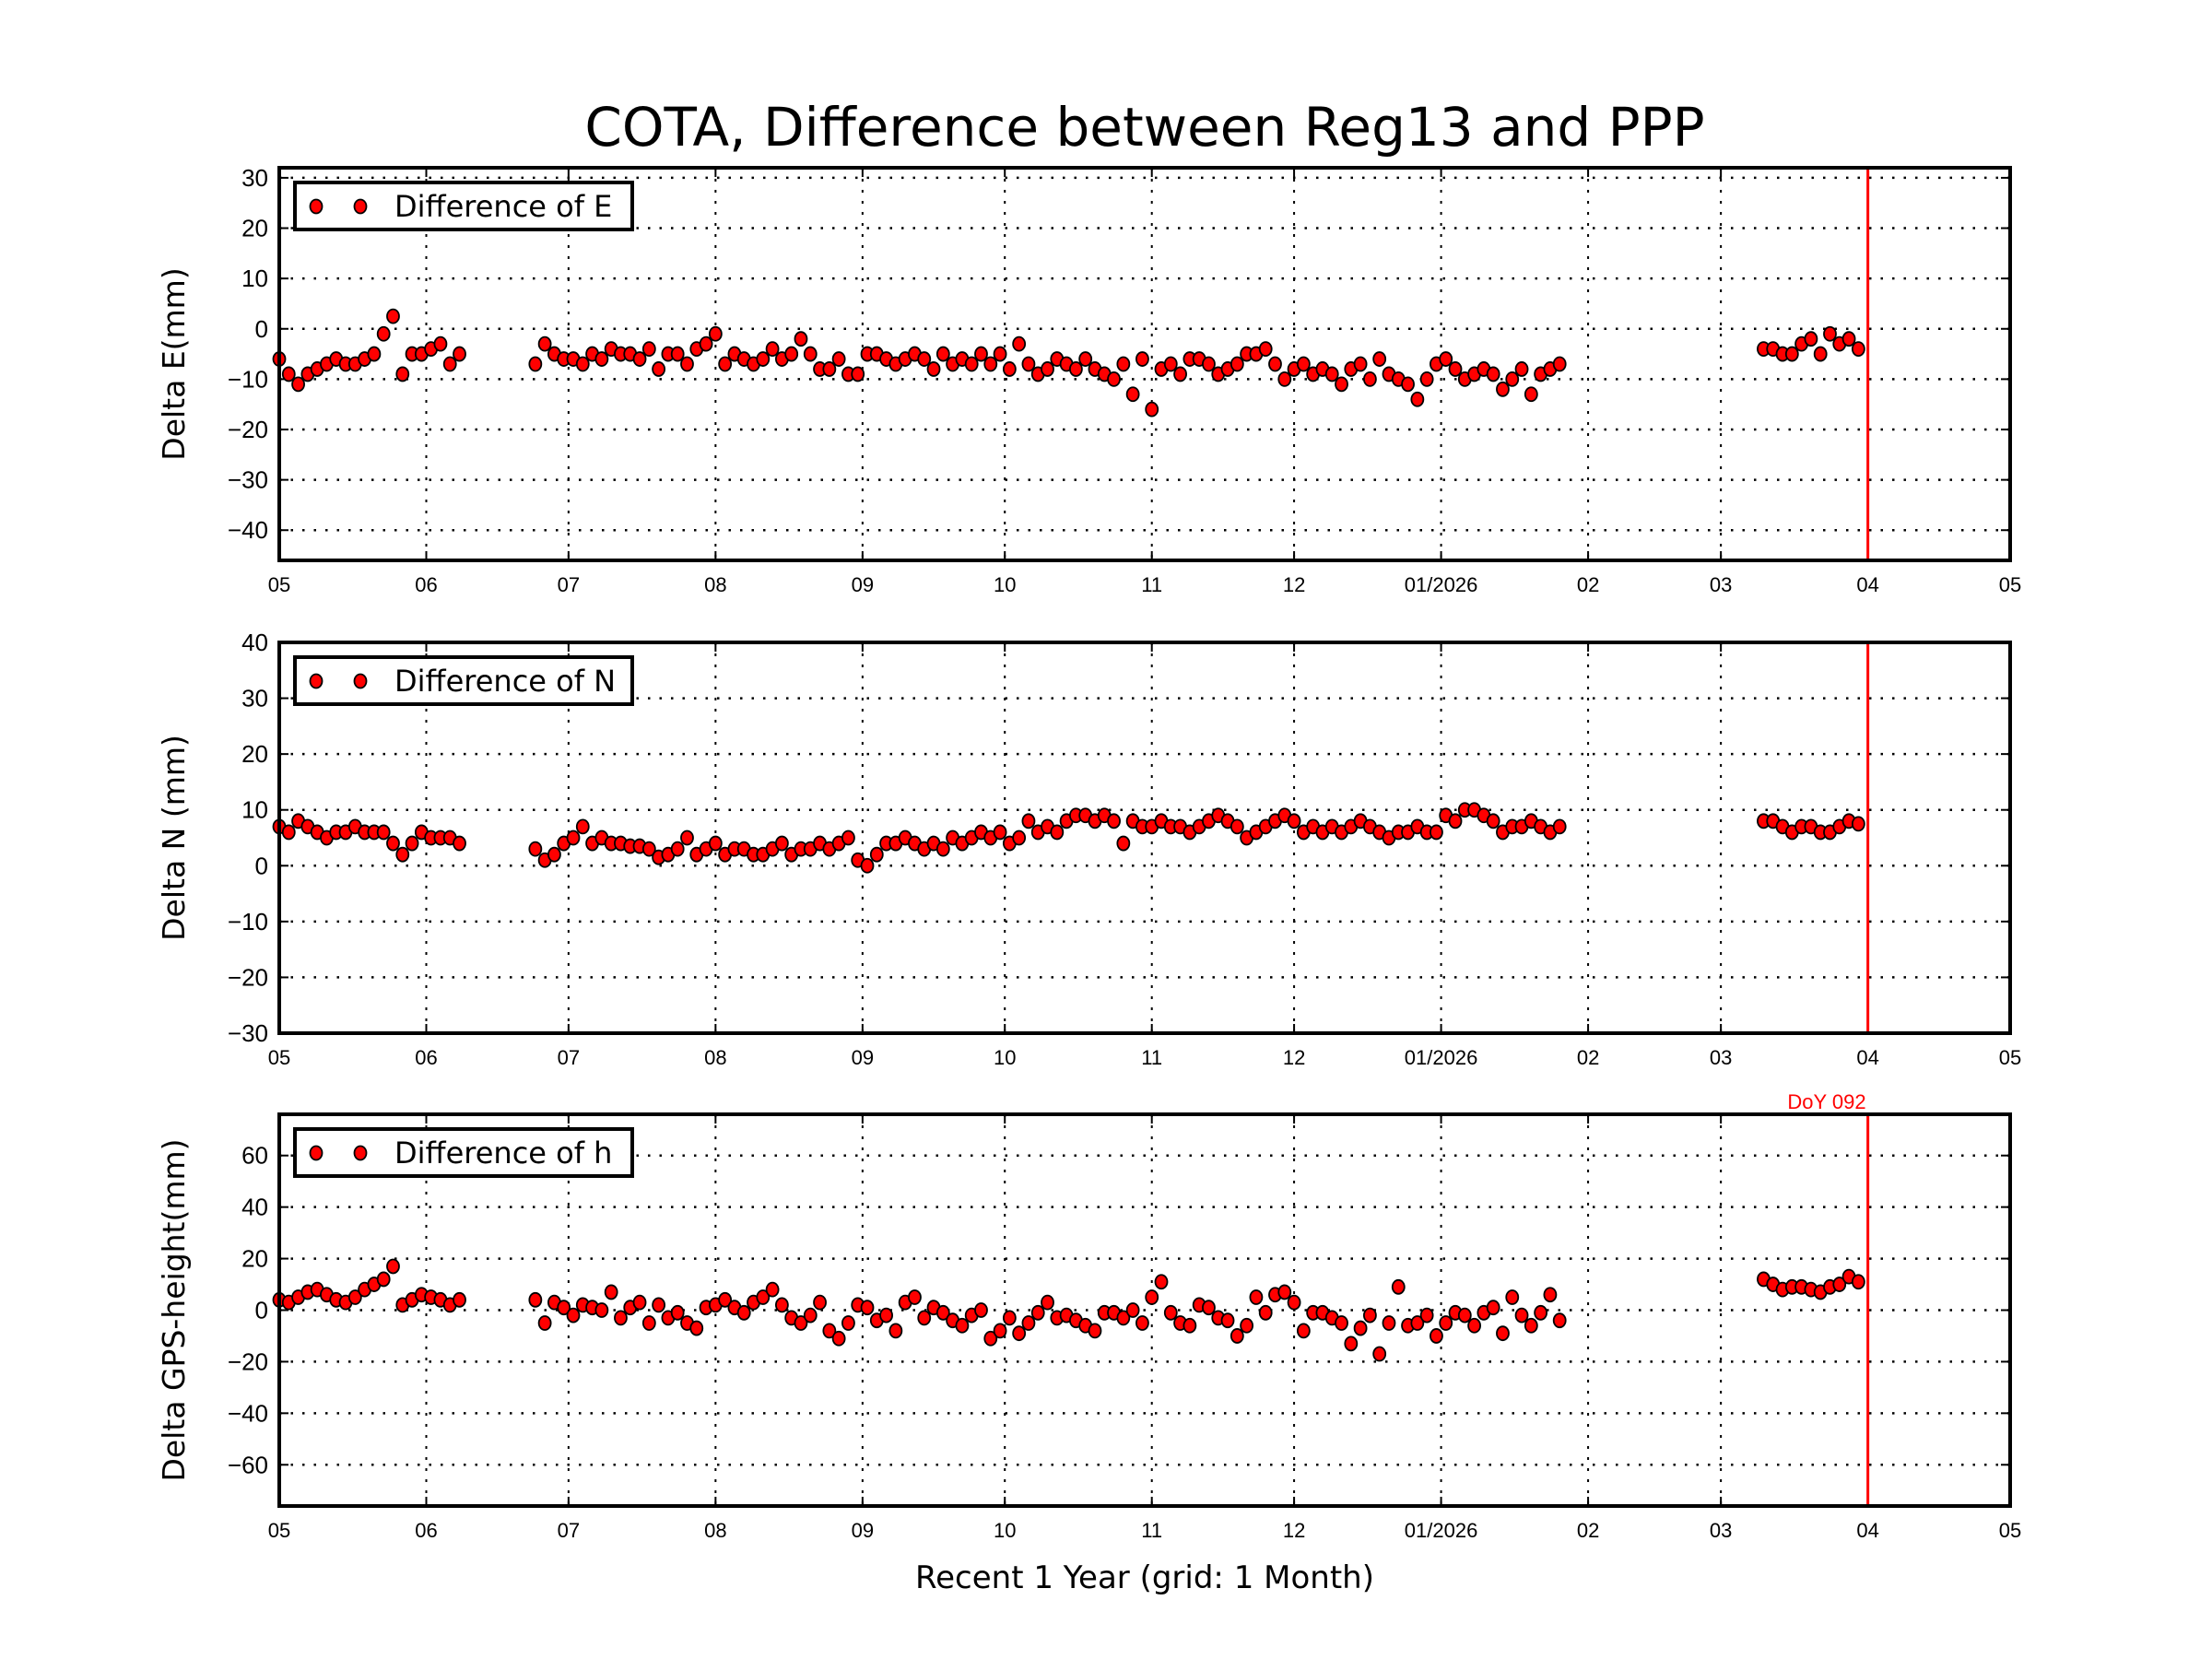 This screenshot has height=1659, width=2212. Describe the element at coordinates (254, 810) in the screenshot. I see `y-tick-label: 10` at that location.